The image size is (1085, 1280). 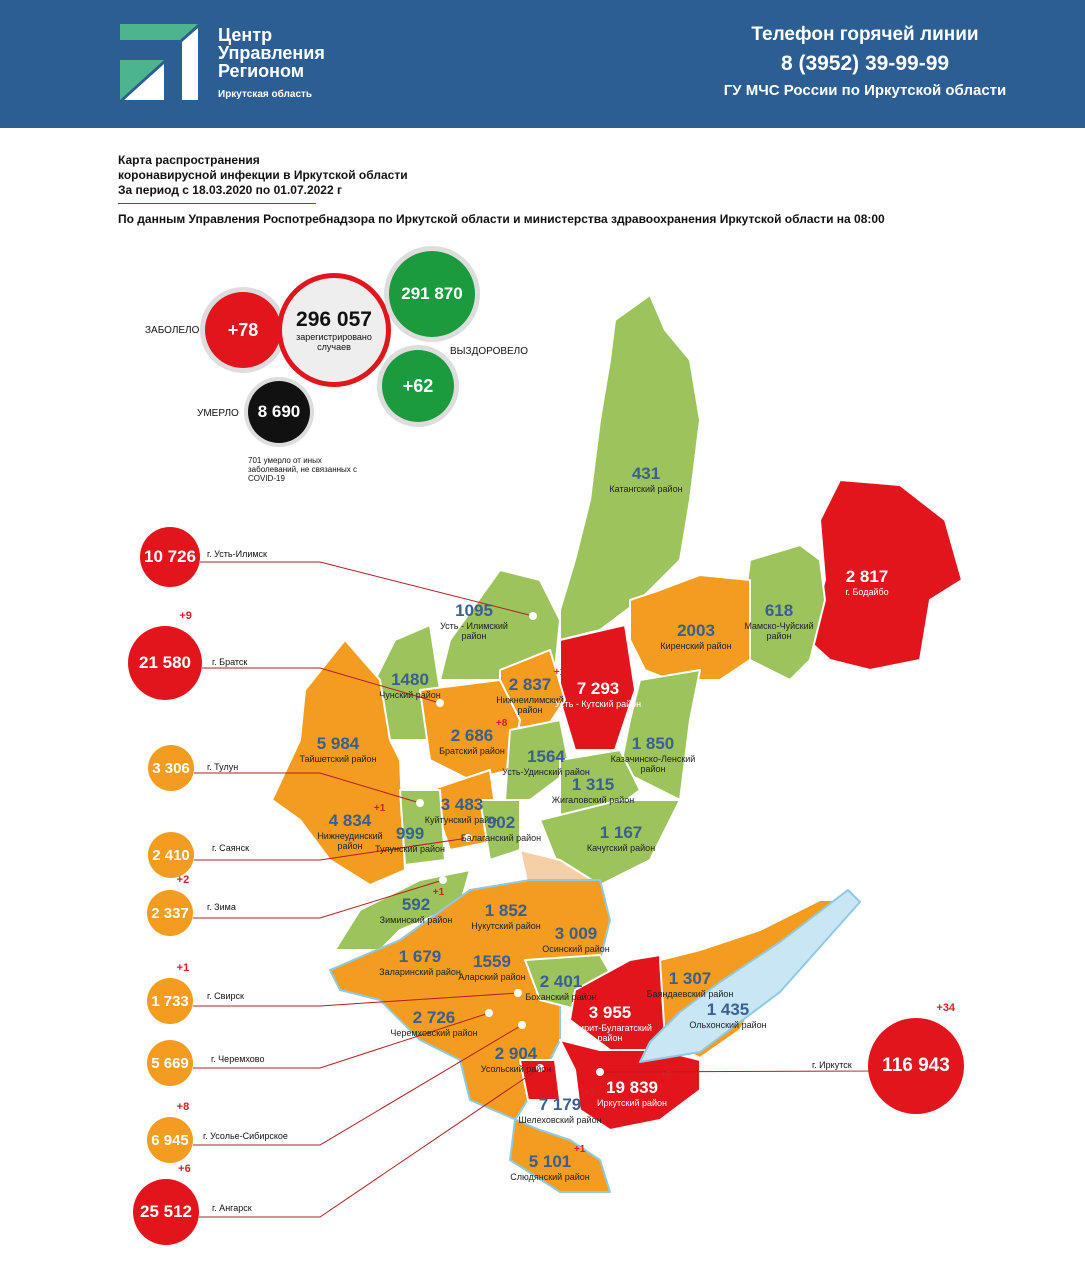 What do you see at coordinates (690, 994) in the screenshot?
I see `district-name: Баяндаевский район` at bounding box center [690, 994].